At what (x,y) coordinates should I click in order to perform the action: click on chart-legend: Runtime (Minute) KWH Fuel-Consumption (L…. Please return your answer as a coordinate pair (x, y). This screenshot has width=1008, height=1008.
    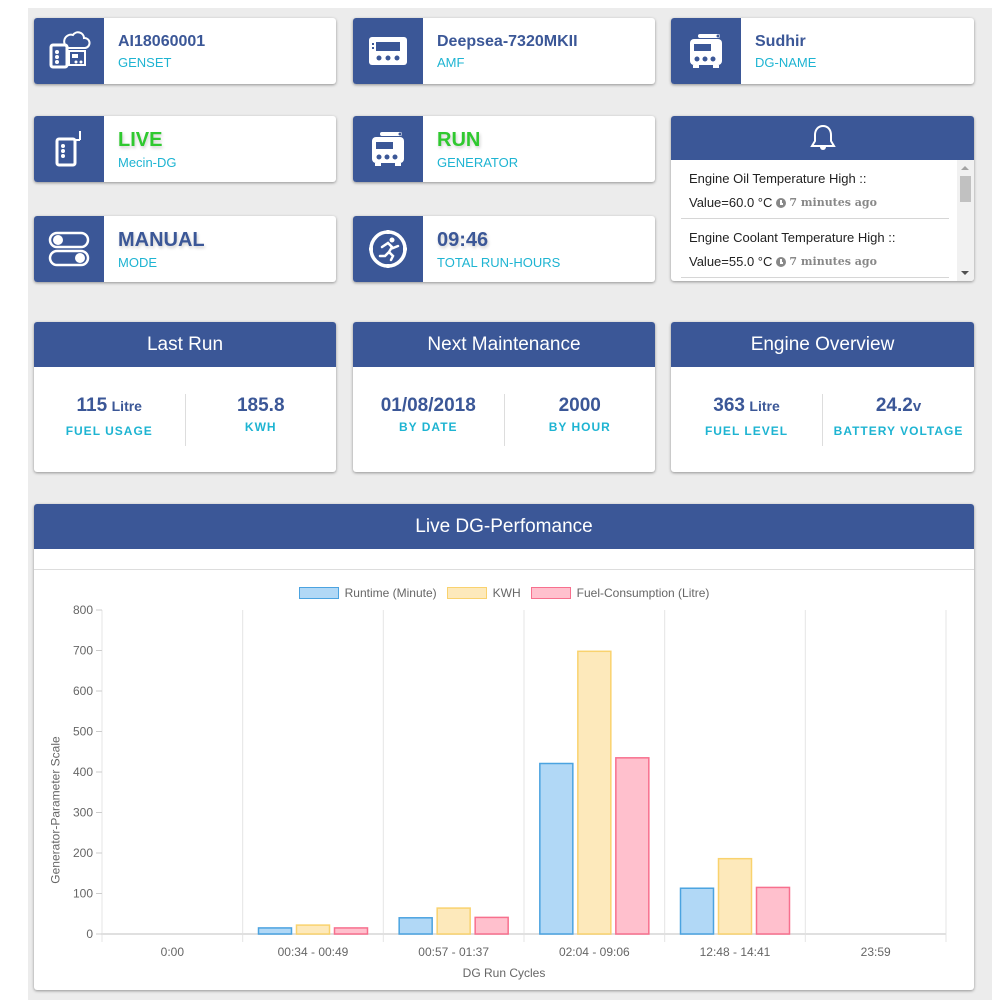
    Looking at the image, I should click on (504, 593).